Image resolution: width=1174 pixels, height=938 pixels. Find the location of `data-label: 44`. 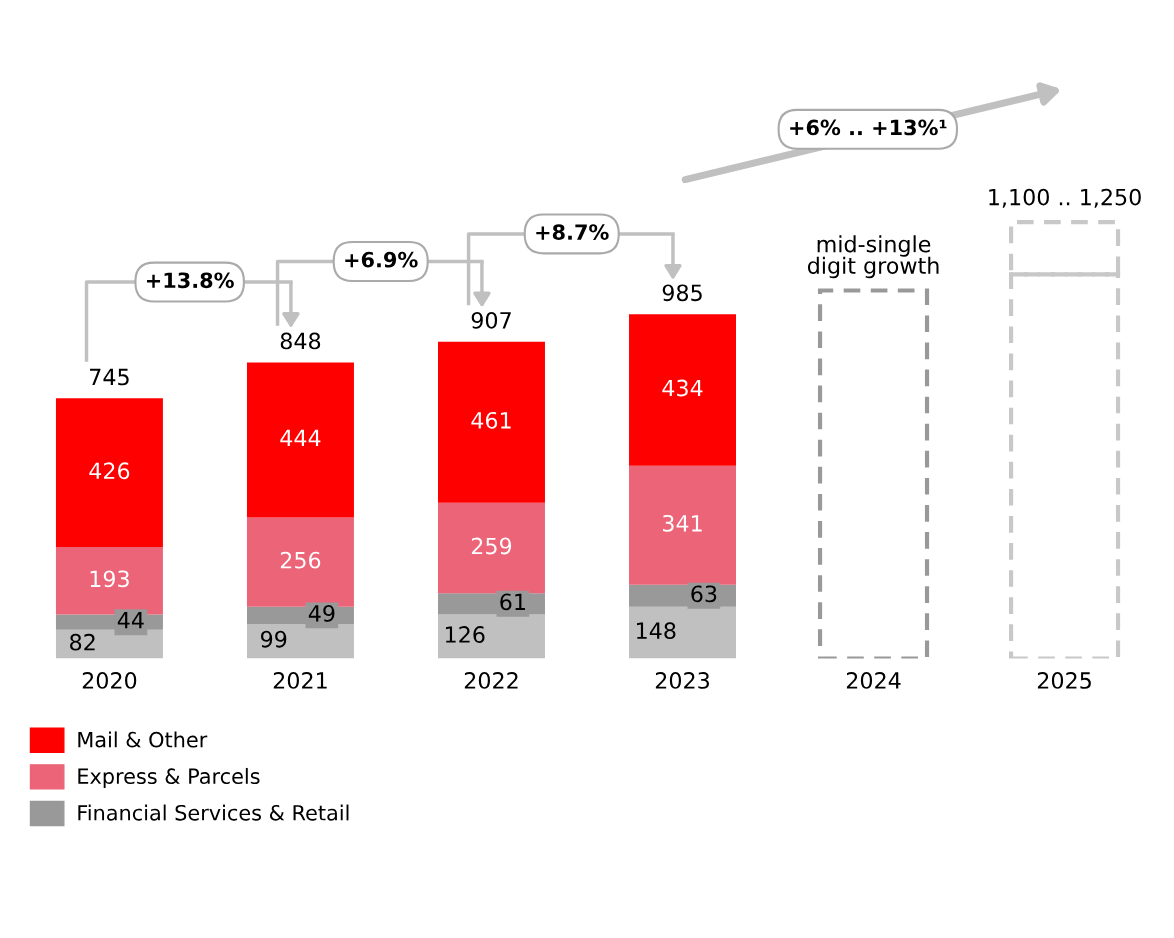

data-label: 44 is located at coordinates (130, 620).